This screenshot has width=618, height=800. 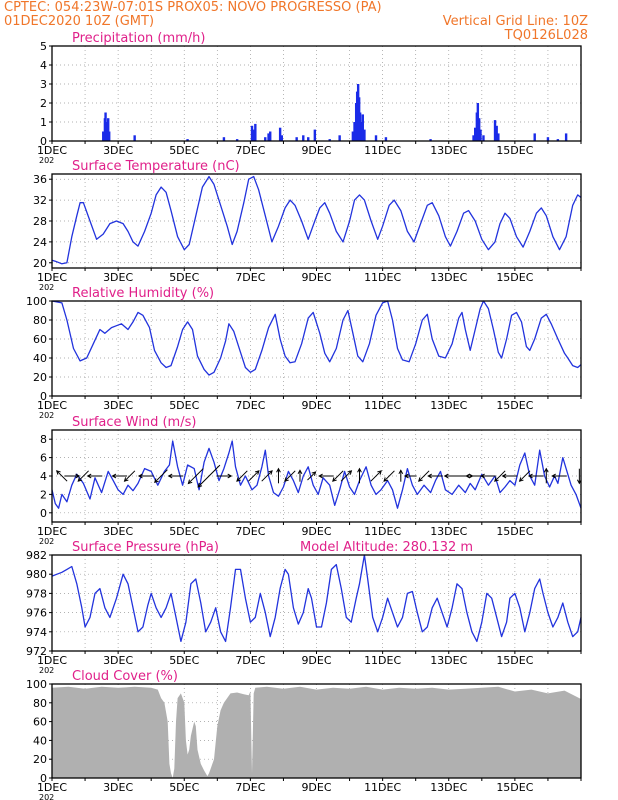 I want to click on vertical-grid-note: Vertical Grid Line: 10Z, so click(x=515, y=21).